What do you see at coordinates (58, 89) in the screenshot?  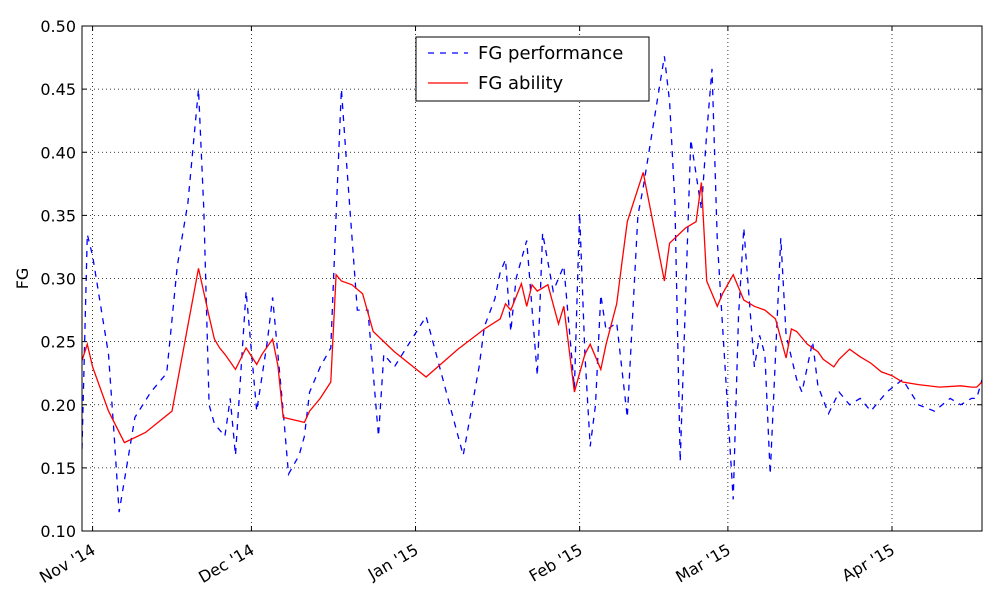 I see `y-tick-label: 0.45` at bounding box center [58, 89].